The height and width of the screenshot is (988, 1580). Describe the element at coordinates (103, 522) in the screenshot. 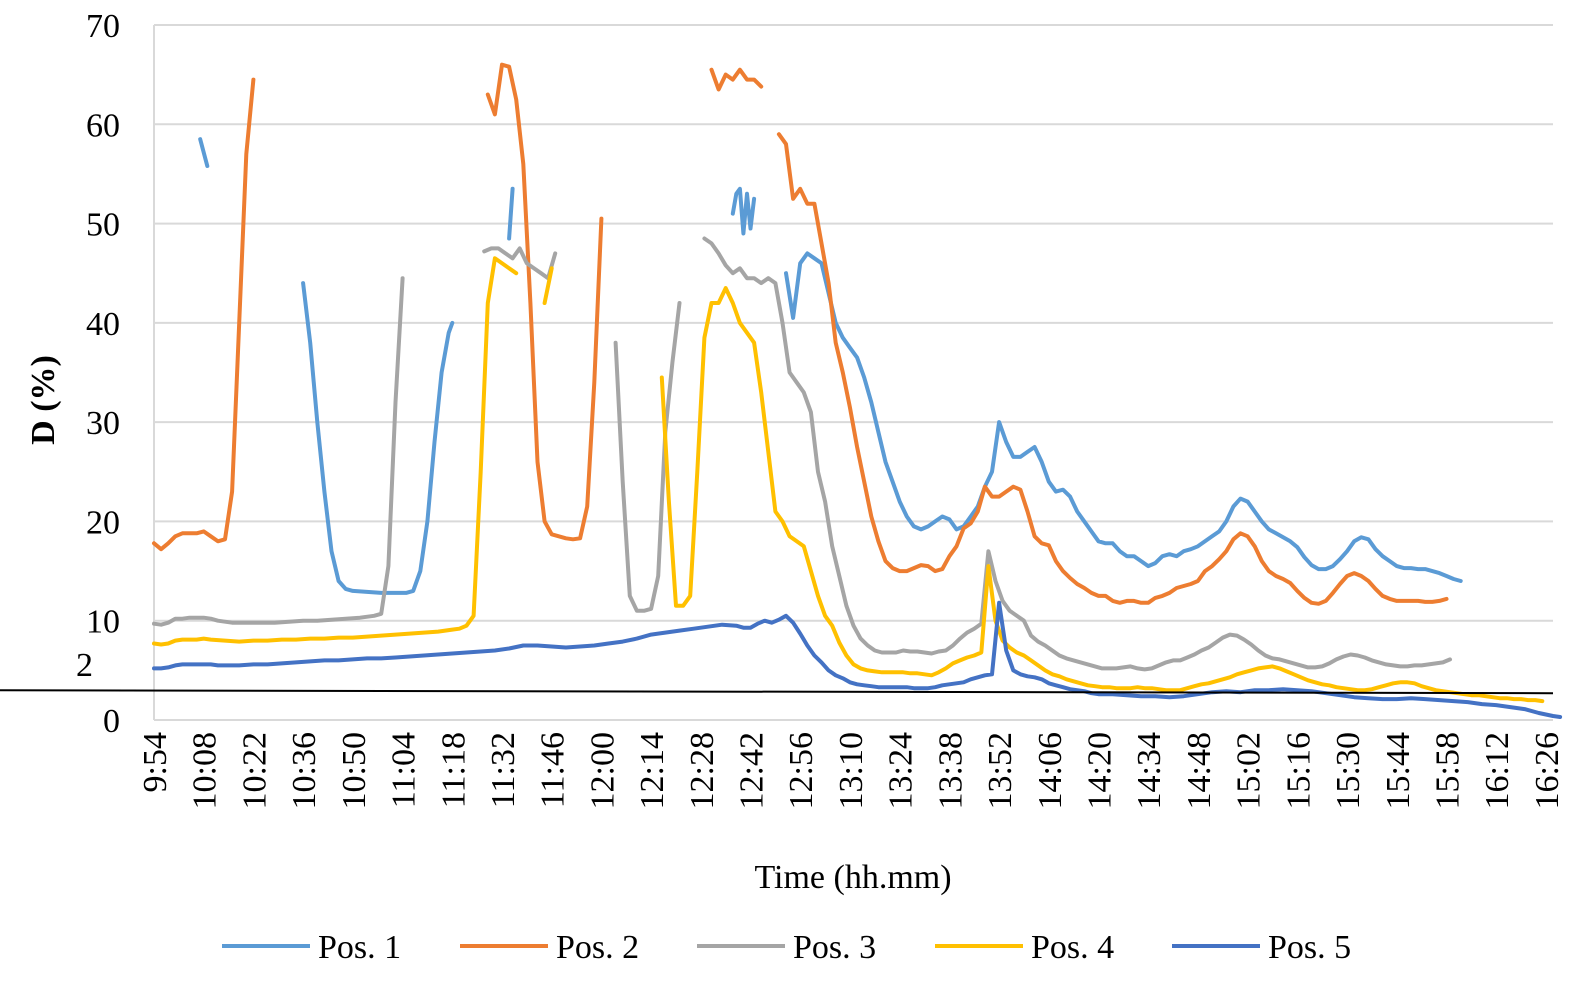

I see `y-tick-label: 20` at that location.